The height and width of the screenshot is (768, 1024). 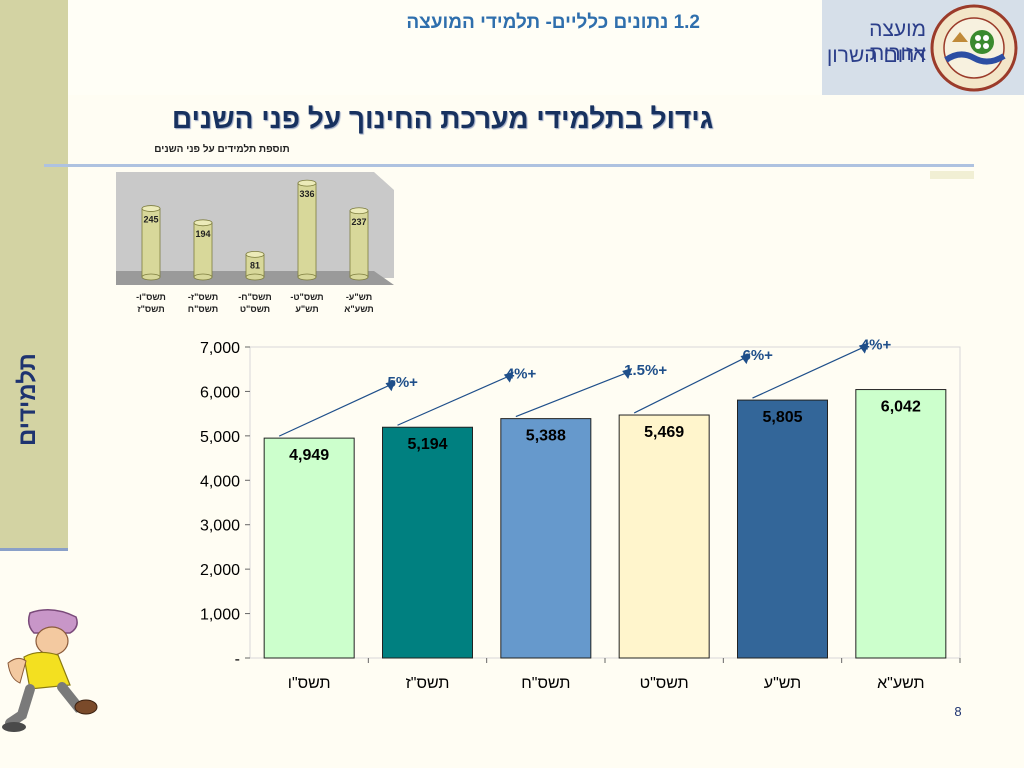 I want to click on sidebar-label: תלמידים, so click(x=27, y=400).